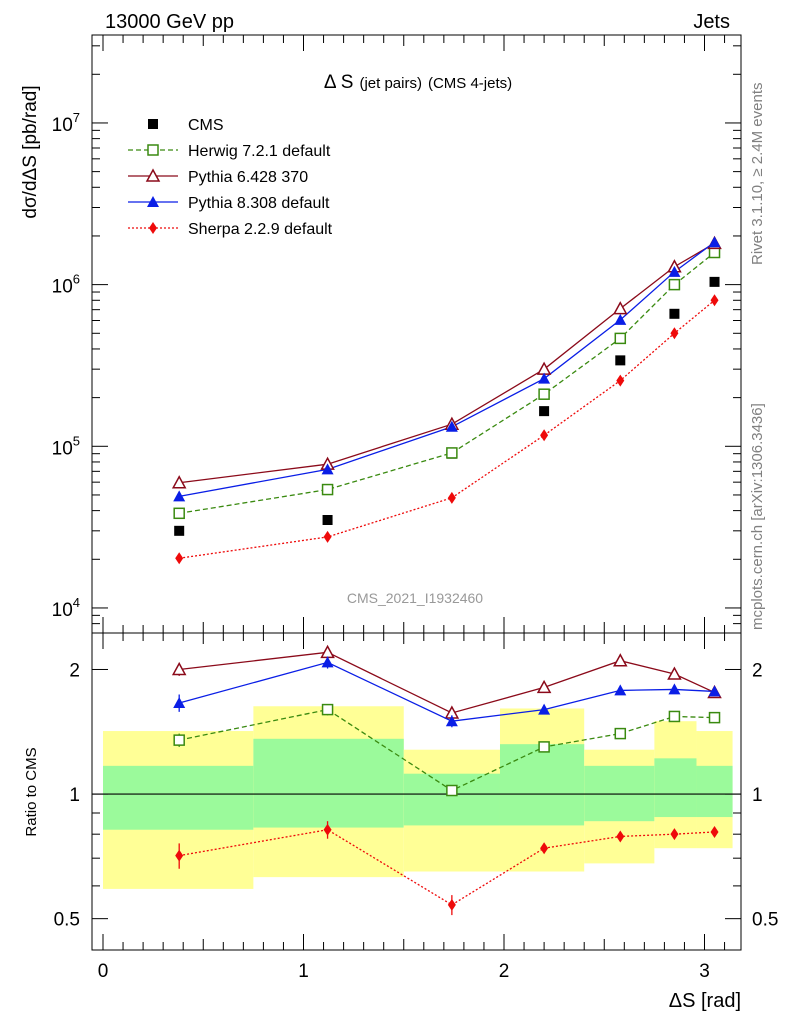  Describe the element at coordinates (390, 83) in the screenshot. I see `plot-title-small: (jet pairs)` at that location.